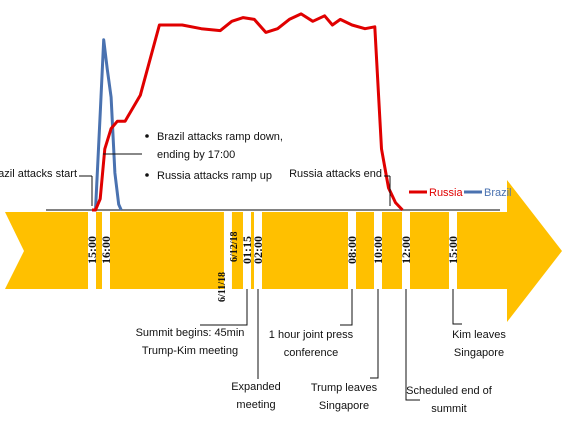 The width and height of the screenshot is (562, 433). What do you see at coordinates (446, 193) in the screenshot?
I see `legend-label: Russia` at bounding box center [446, 193].